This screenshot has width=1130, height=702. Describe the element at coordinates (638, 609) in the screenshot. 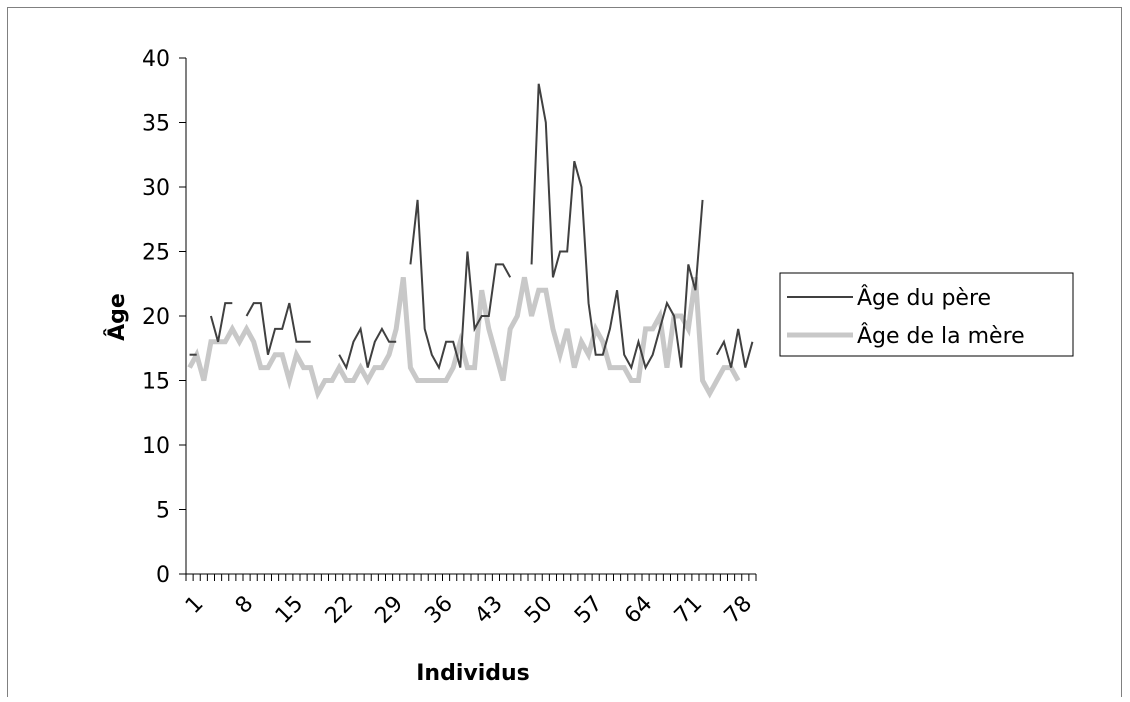

I see `x-tick-label: 64` at that location.